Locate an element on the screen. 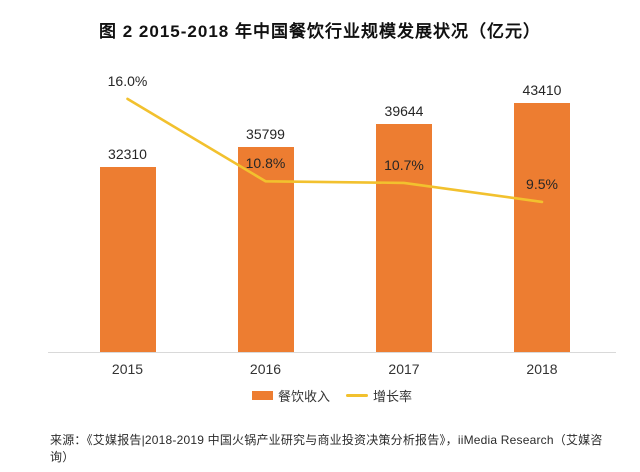  legend-revenue-label: 餐饮收入 is located at coordinates (303, 396).